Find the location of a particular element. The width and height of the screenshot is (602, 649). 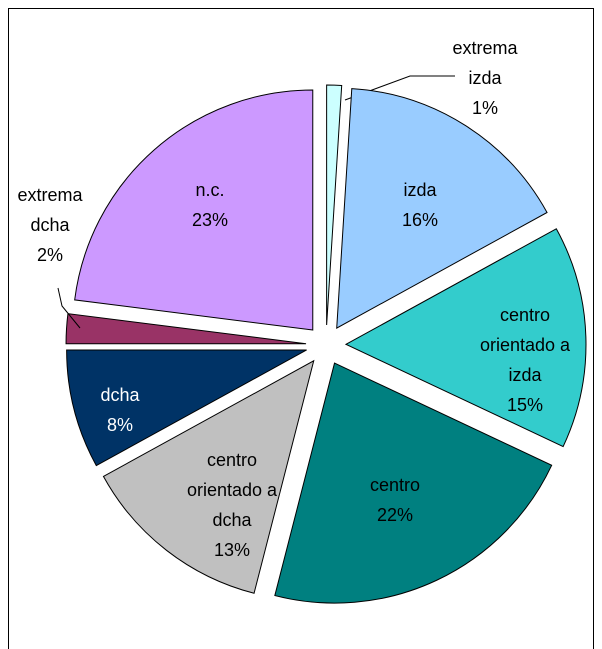

slice-category: centro orientado a izda is located at coordinates (525, 345).